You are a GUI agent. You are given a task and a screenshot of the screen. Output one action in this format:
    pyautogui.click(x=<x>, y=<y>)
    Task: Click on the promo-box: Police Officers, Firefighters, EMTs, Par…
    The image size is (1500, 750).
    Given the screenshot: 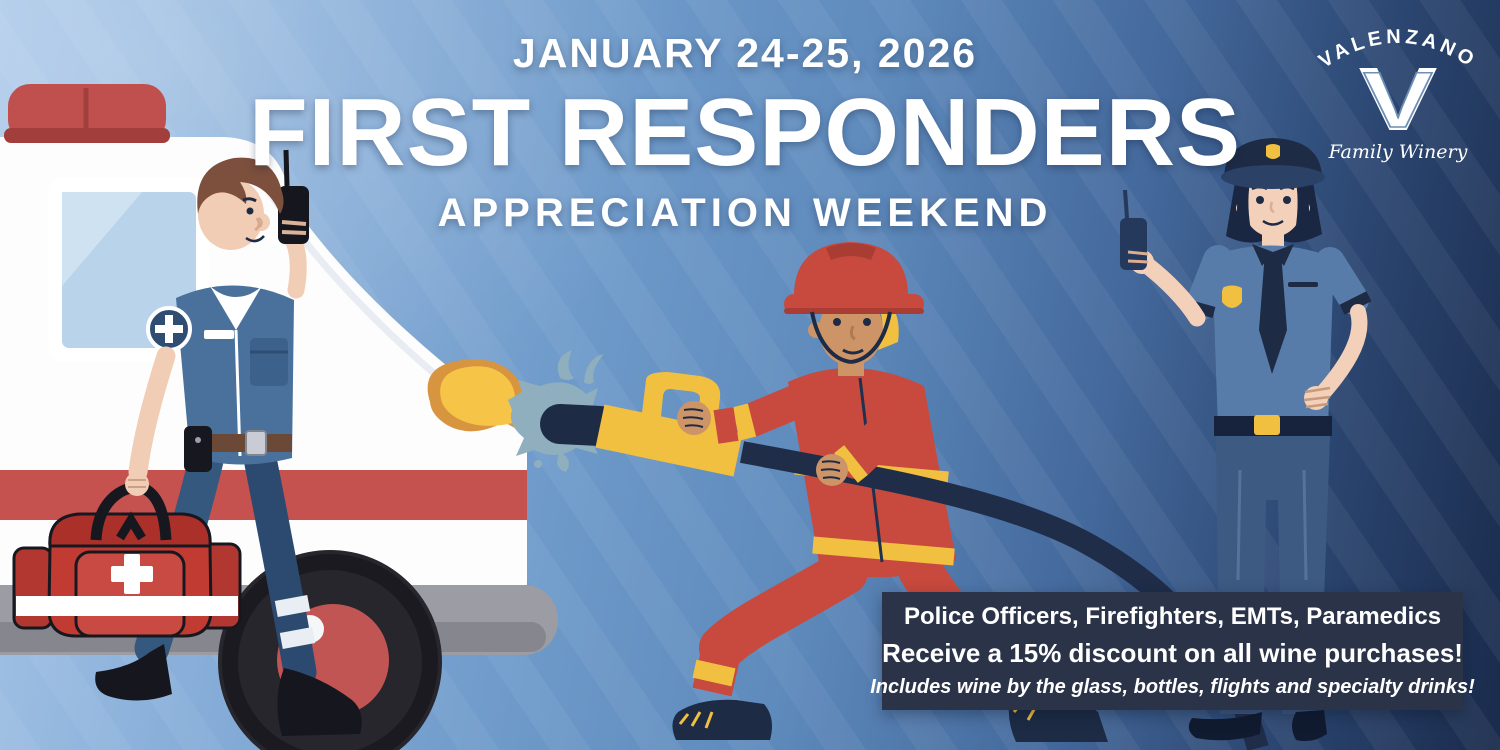 What is the action you would take?
    pyautogui.click(x=1172, y=651)
    